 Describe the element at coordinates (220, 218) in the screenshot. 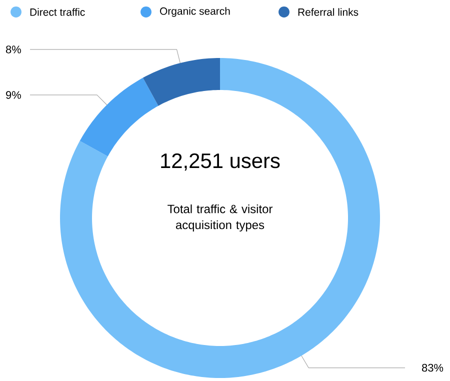

I see `text: Total traffic & visitor acquisition types` at that location.